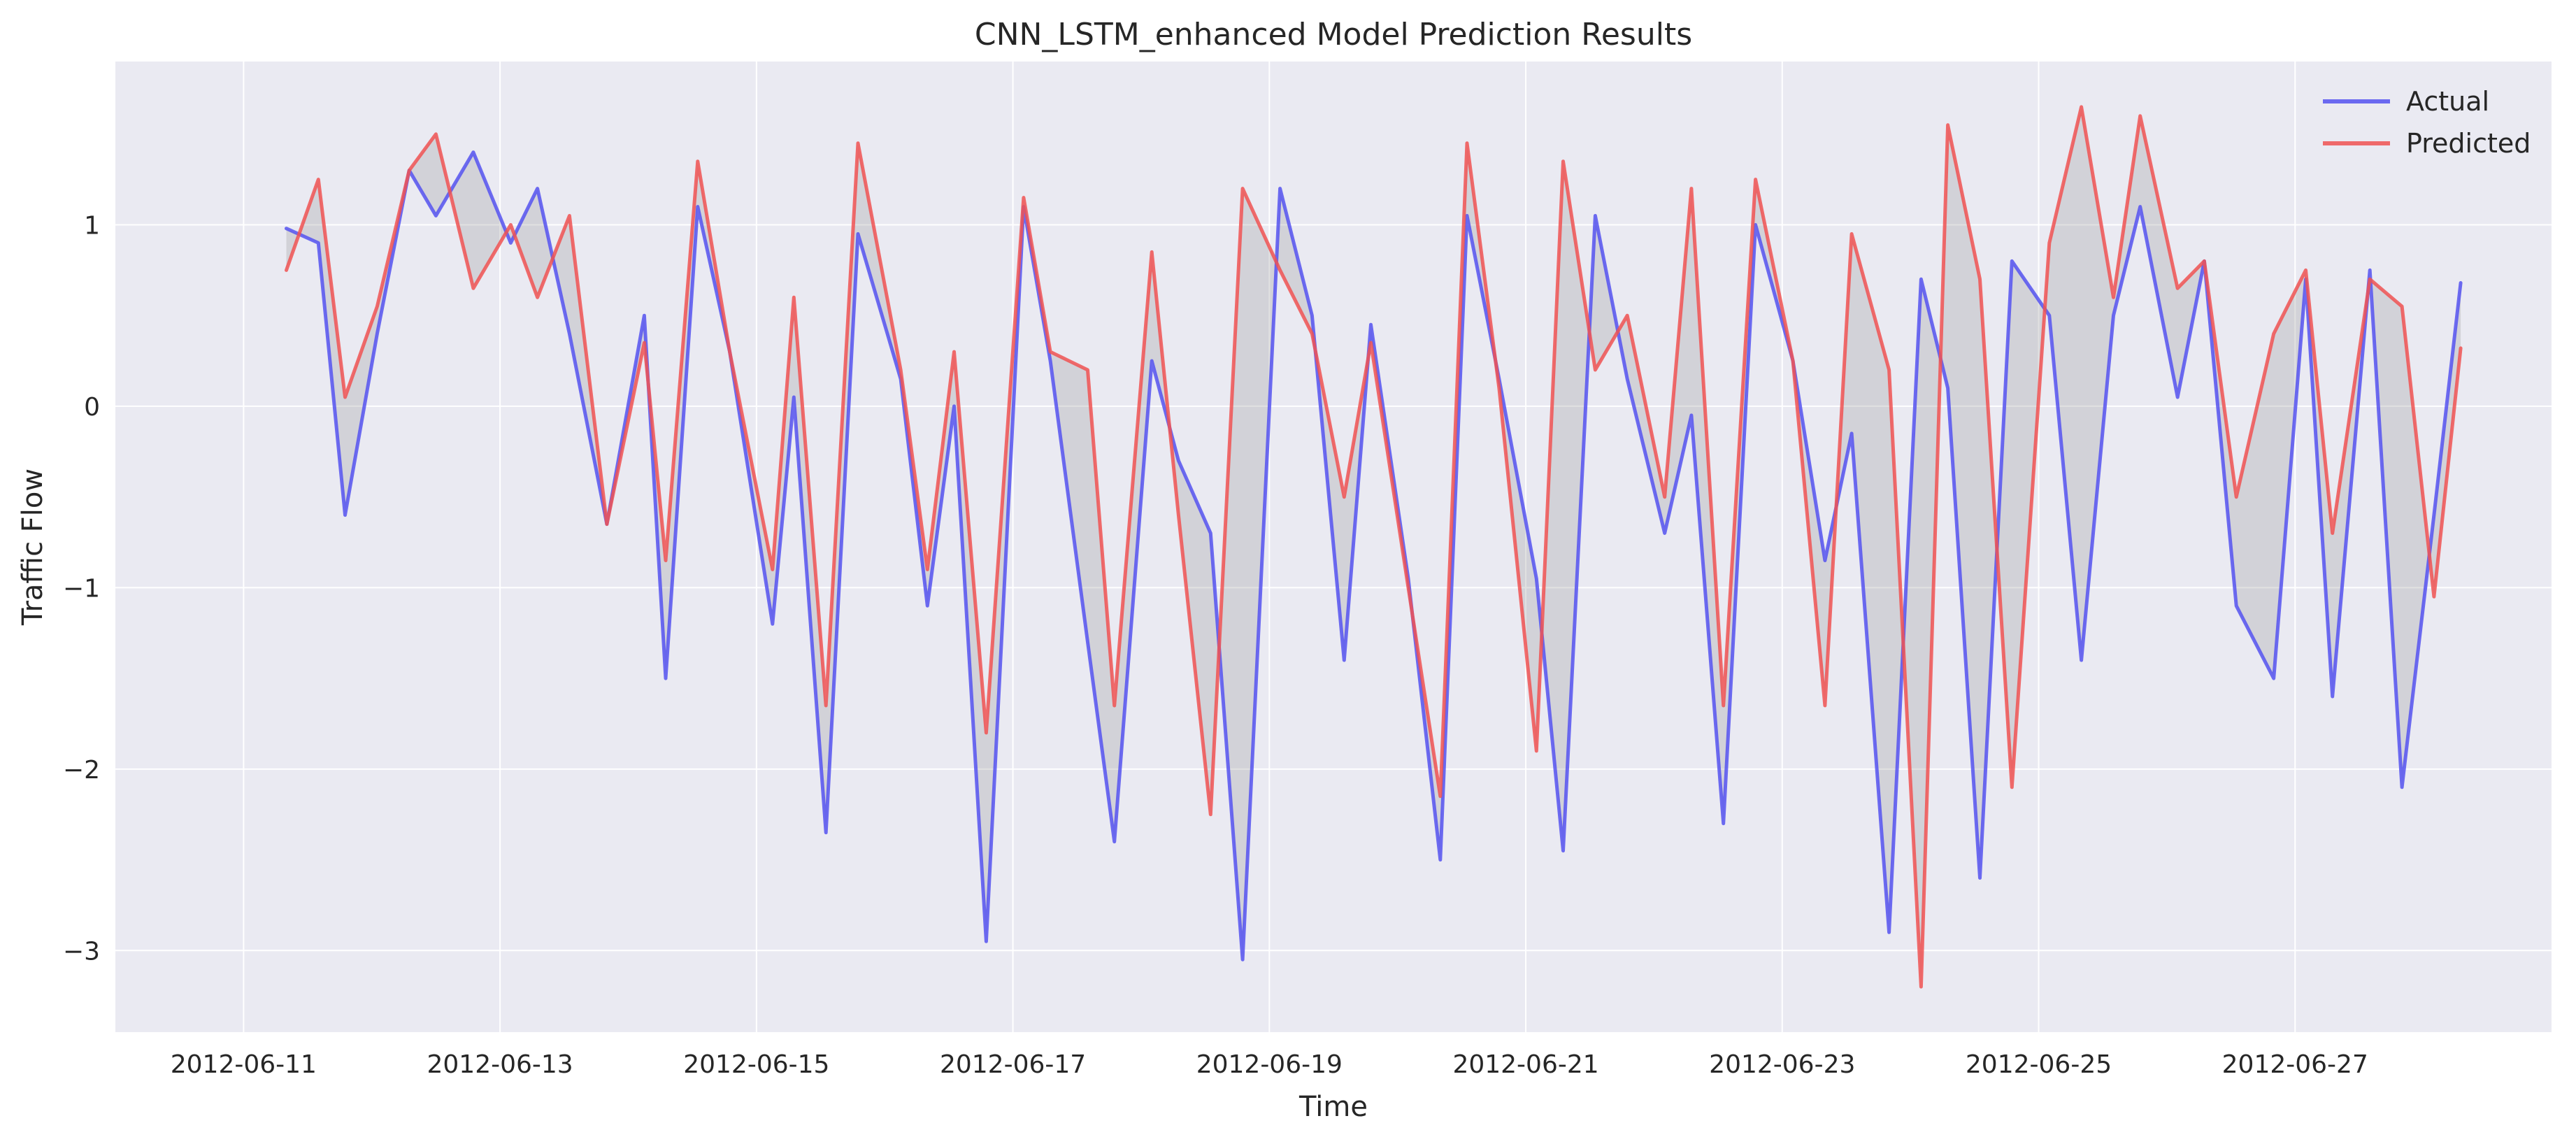  Describe the element at coordinates (756, 1064) in the screenshot. I see `x-tick-label: 2012-06-15` at that location.